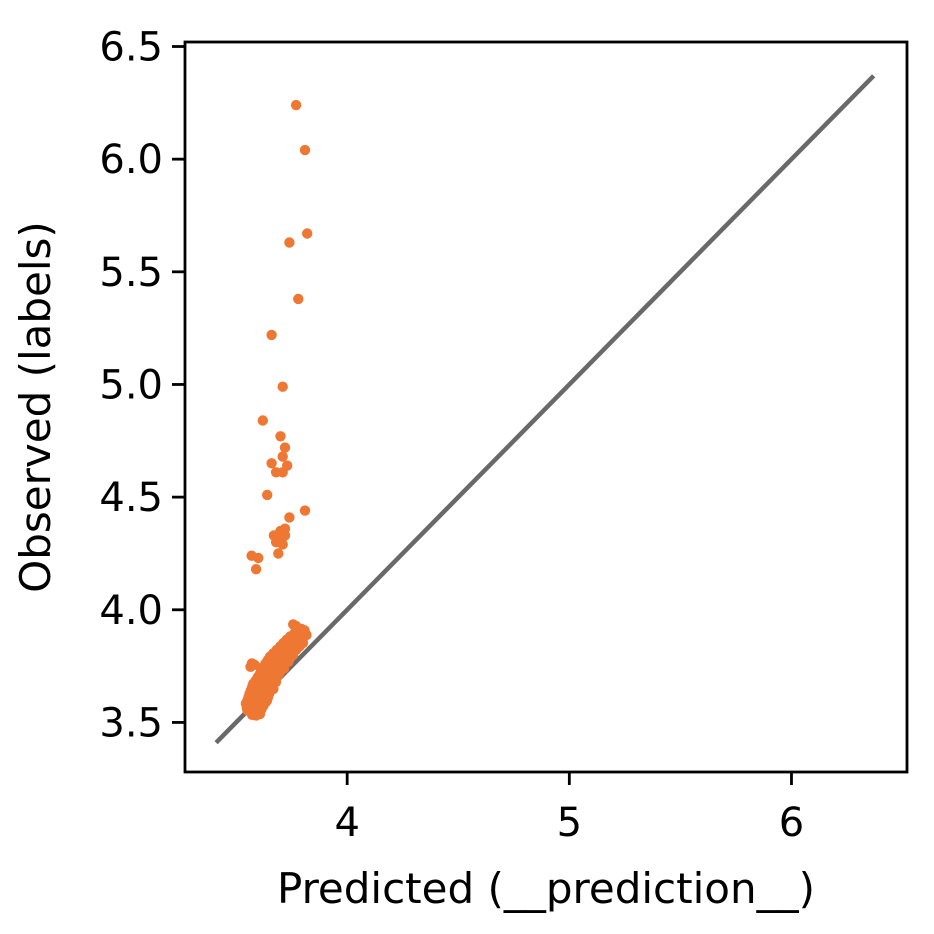  What do you see at coordinates (131, 48) in the screenshot?
I see `y-tick-label: 6.5` at bounding box center [131, 48].